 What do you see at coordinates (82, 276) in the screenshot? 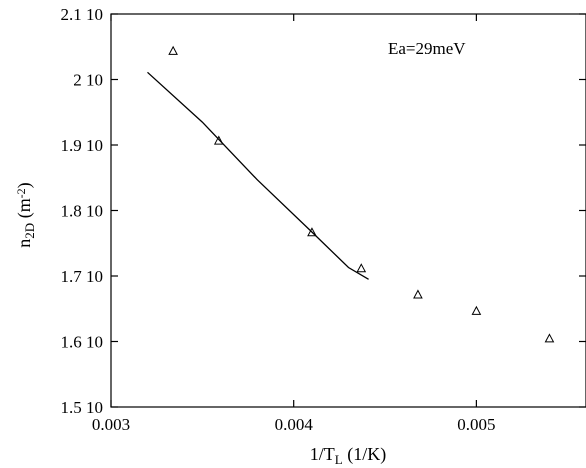
I see `y-tick-label: 1.7 10` at bounding box center [82, 276].